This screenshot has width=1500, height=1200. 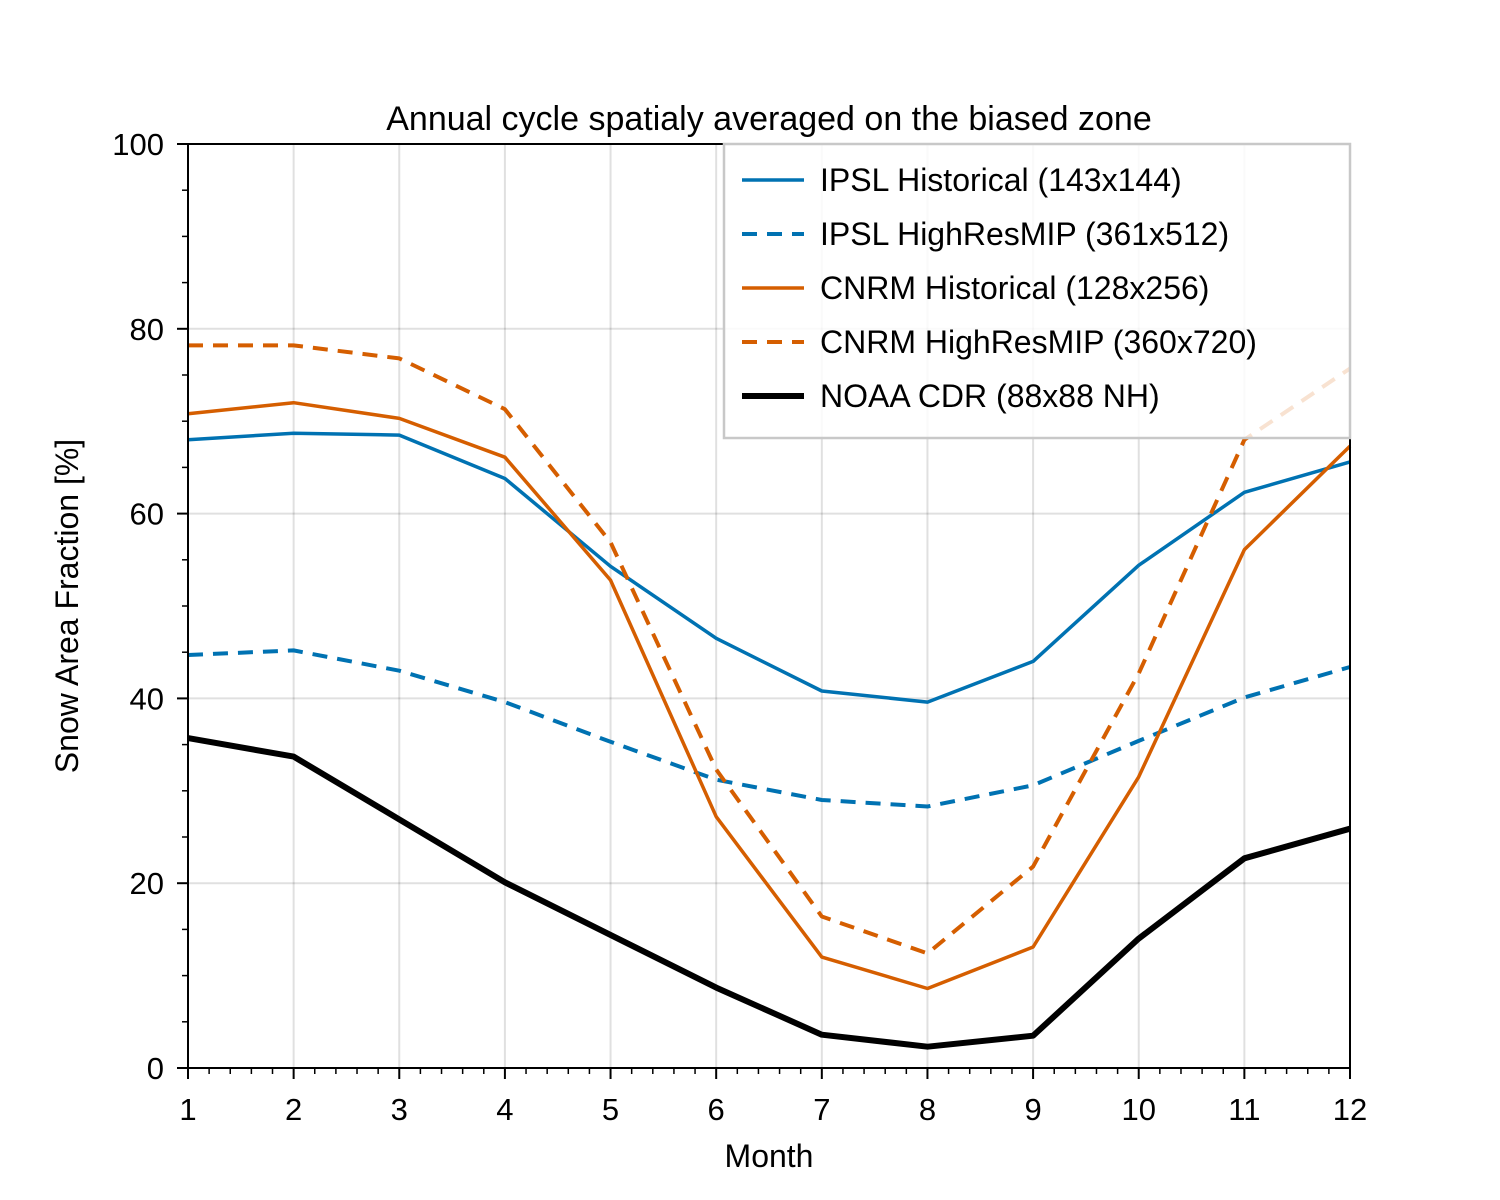 What do you see at coordinates (1014, 288) in the screenshot?
I see `legend-label: CNRM Historical (128x256)` at bounding box center [1014, 288].